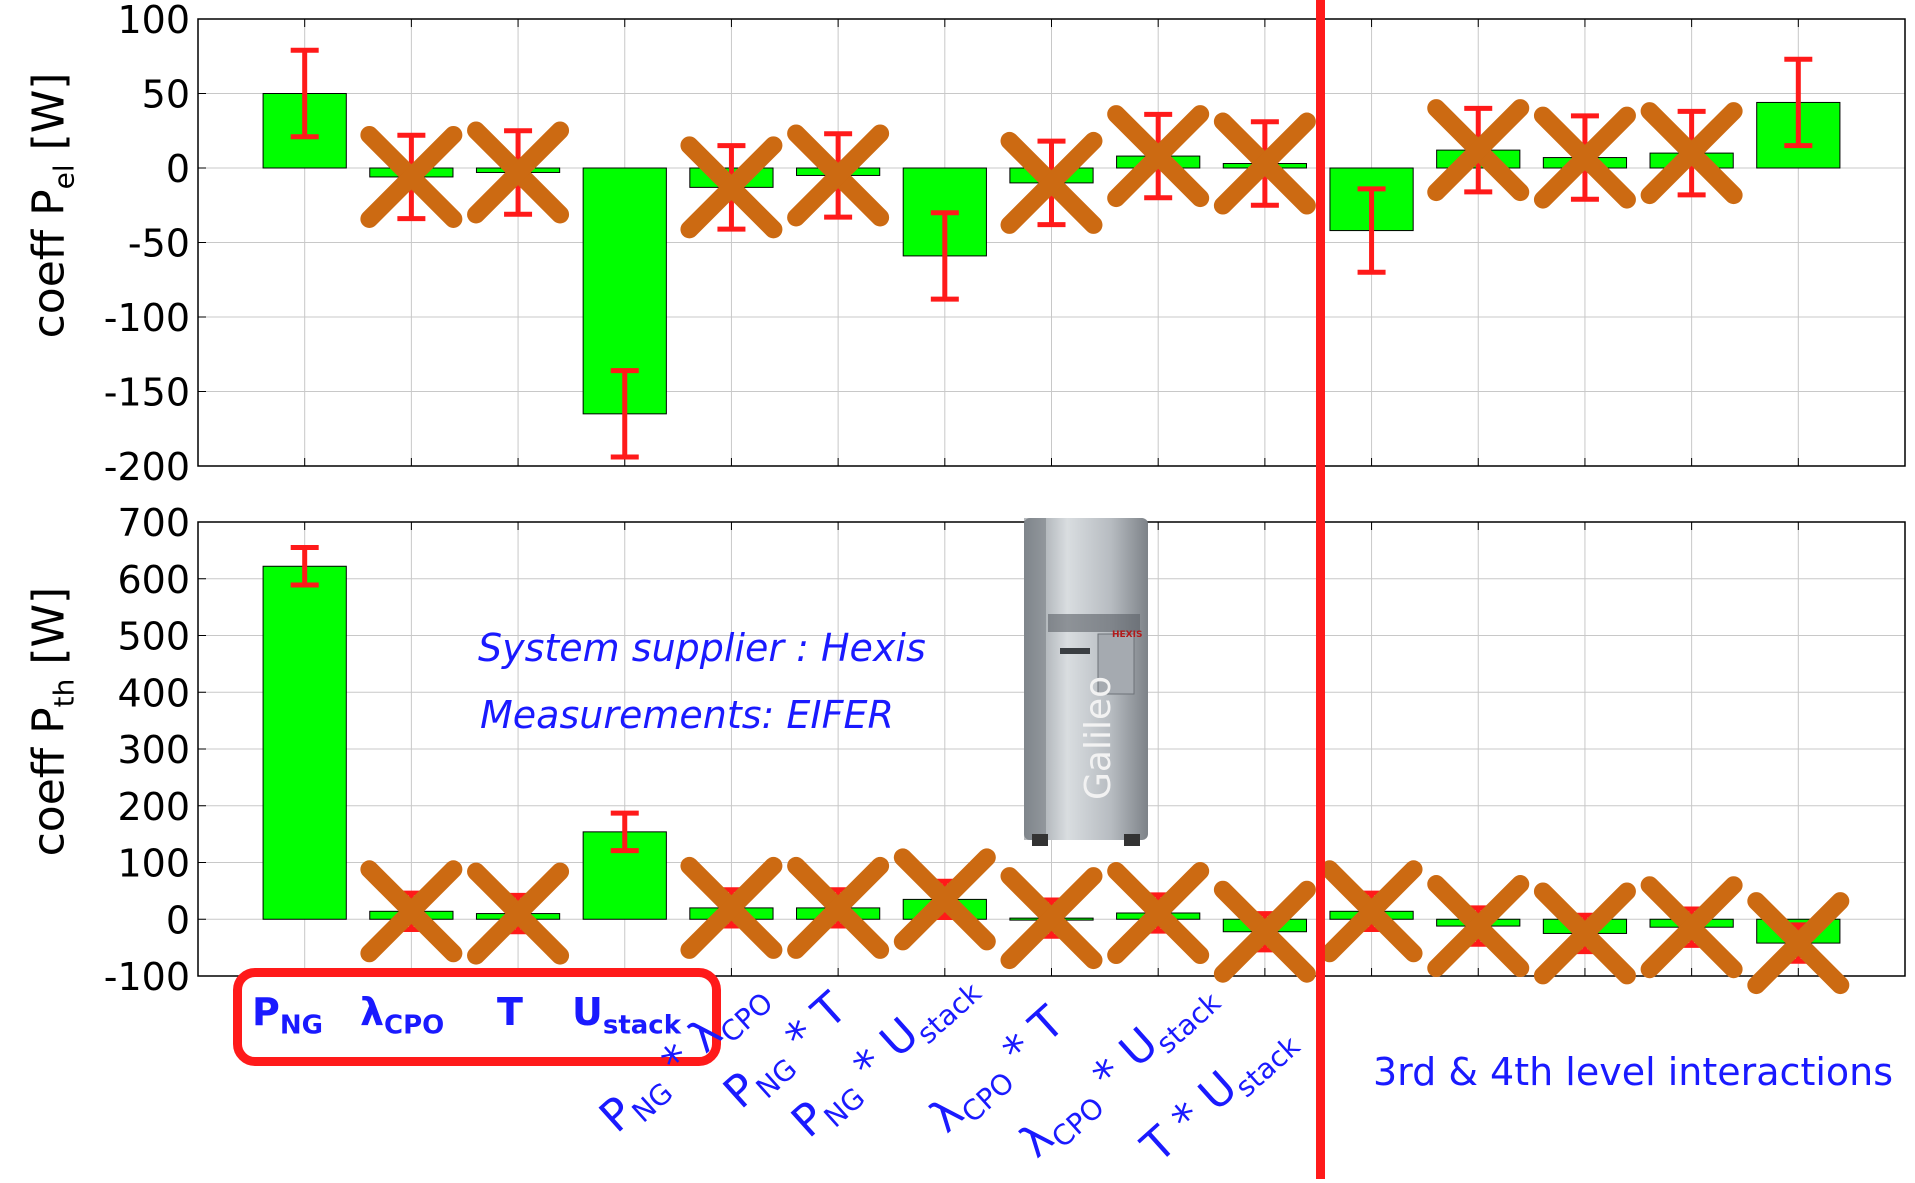 Image resolution: width=1915 pixels, height=1183 pixels. I want to click on label-lambda-cpo: λCPO, so click(402, 1015).